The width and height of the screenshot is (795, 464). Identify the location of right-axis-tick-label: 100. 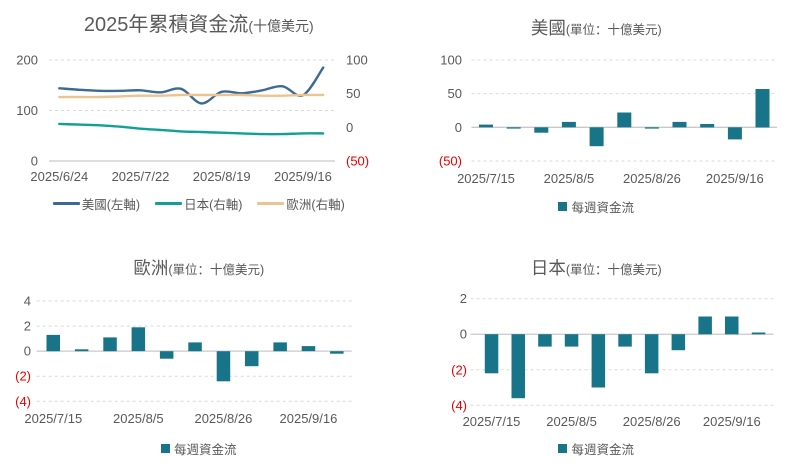
(357, 60).